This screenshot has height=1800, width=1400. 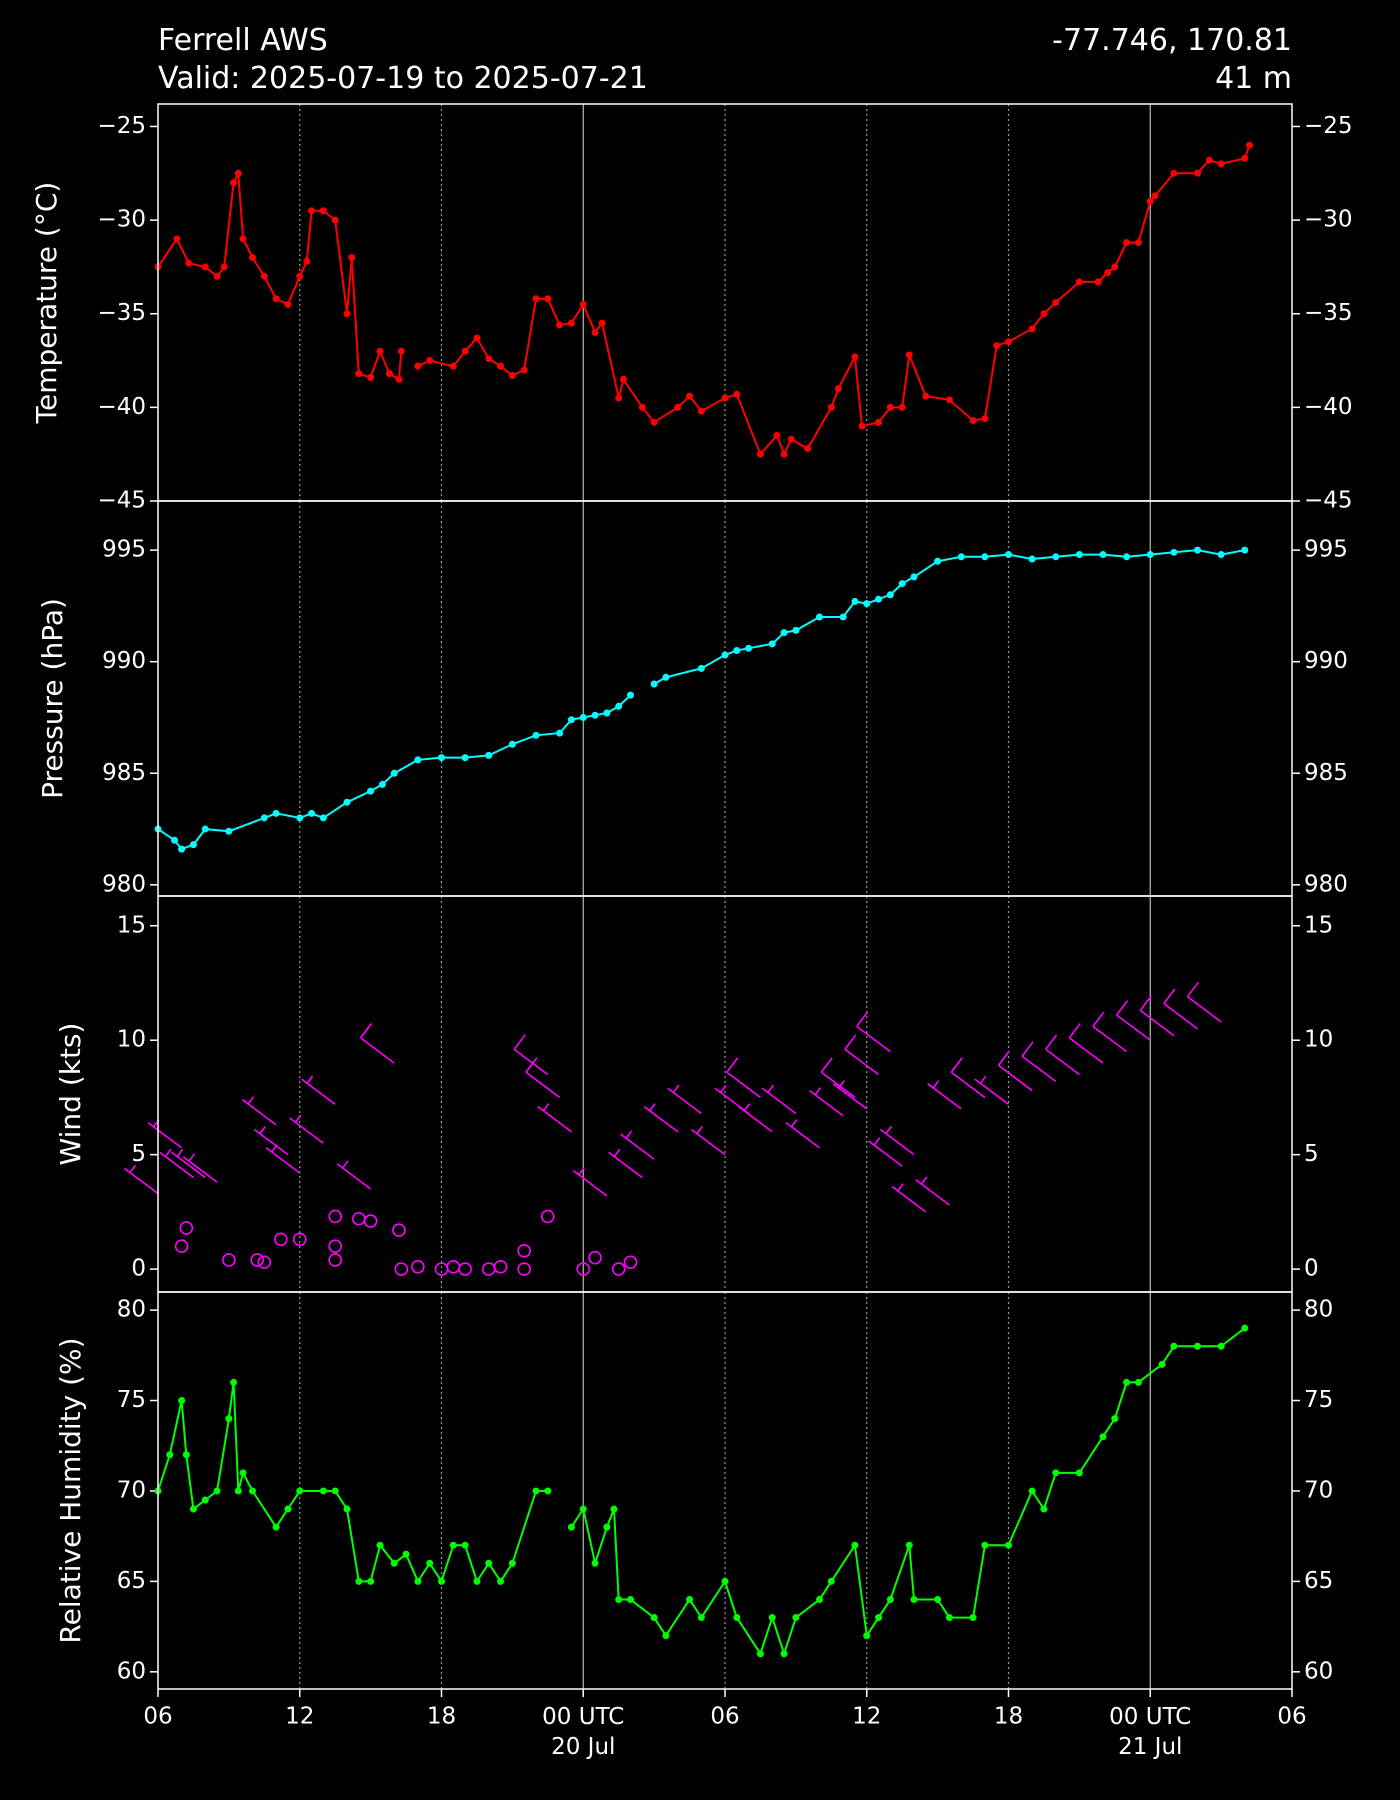 What do you see at coordinates (866, 1717) in the screenshot?
I see `x-tick-label: 12` at bounding box center [866, 1717].